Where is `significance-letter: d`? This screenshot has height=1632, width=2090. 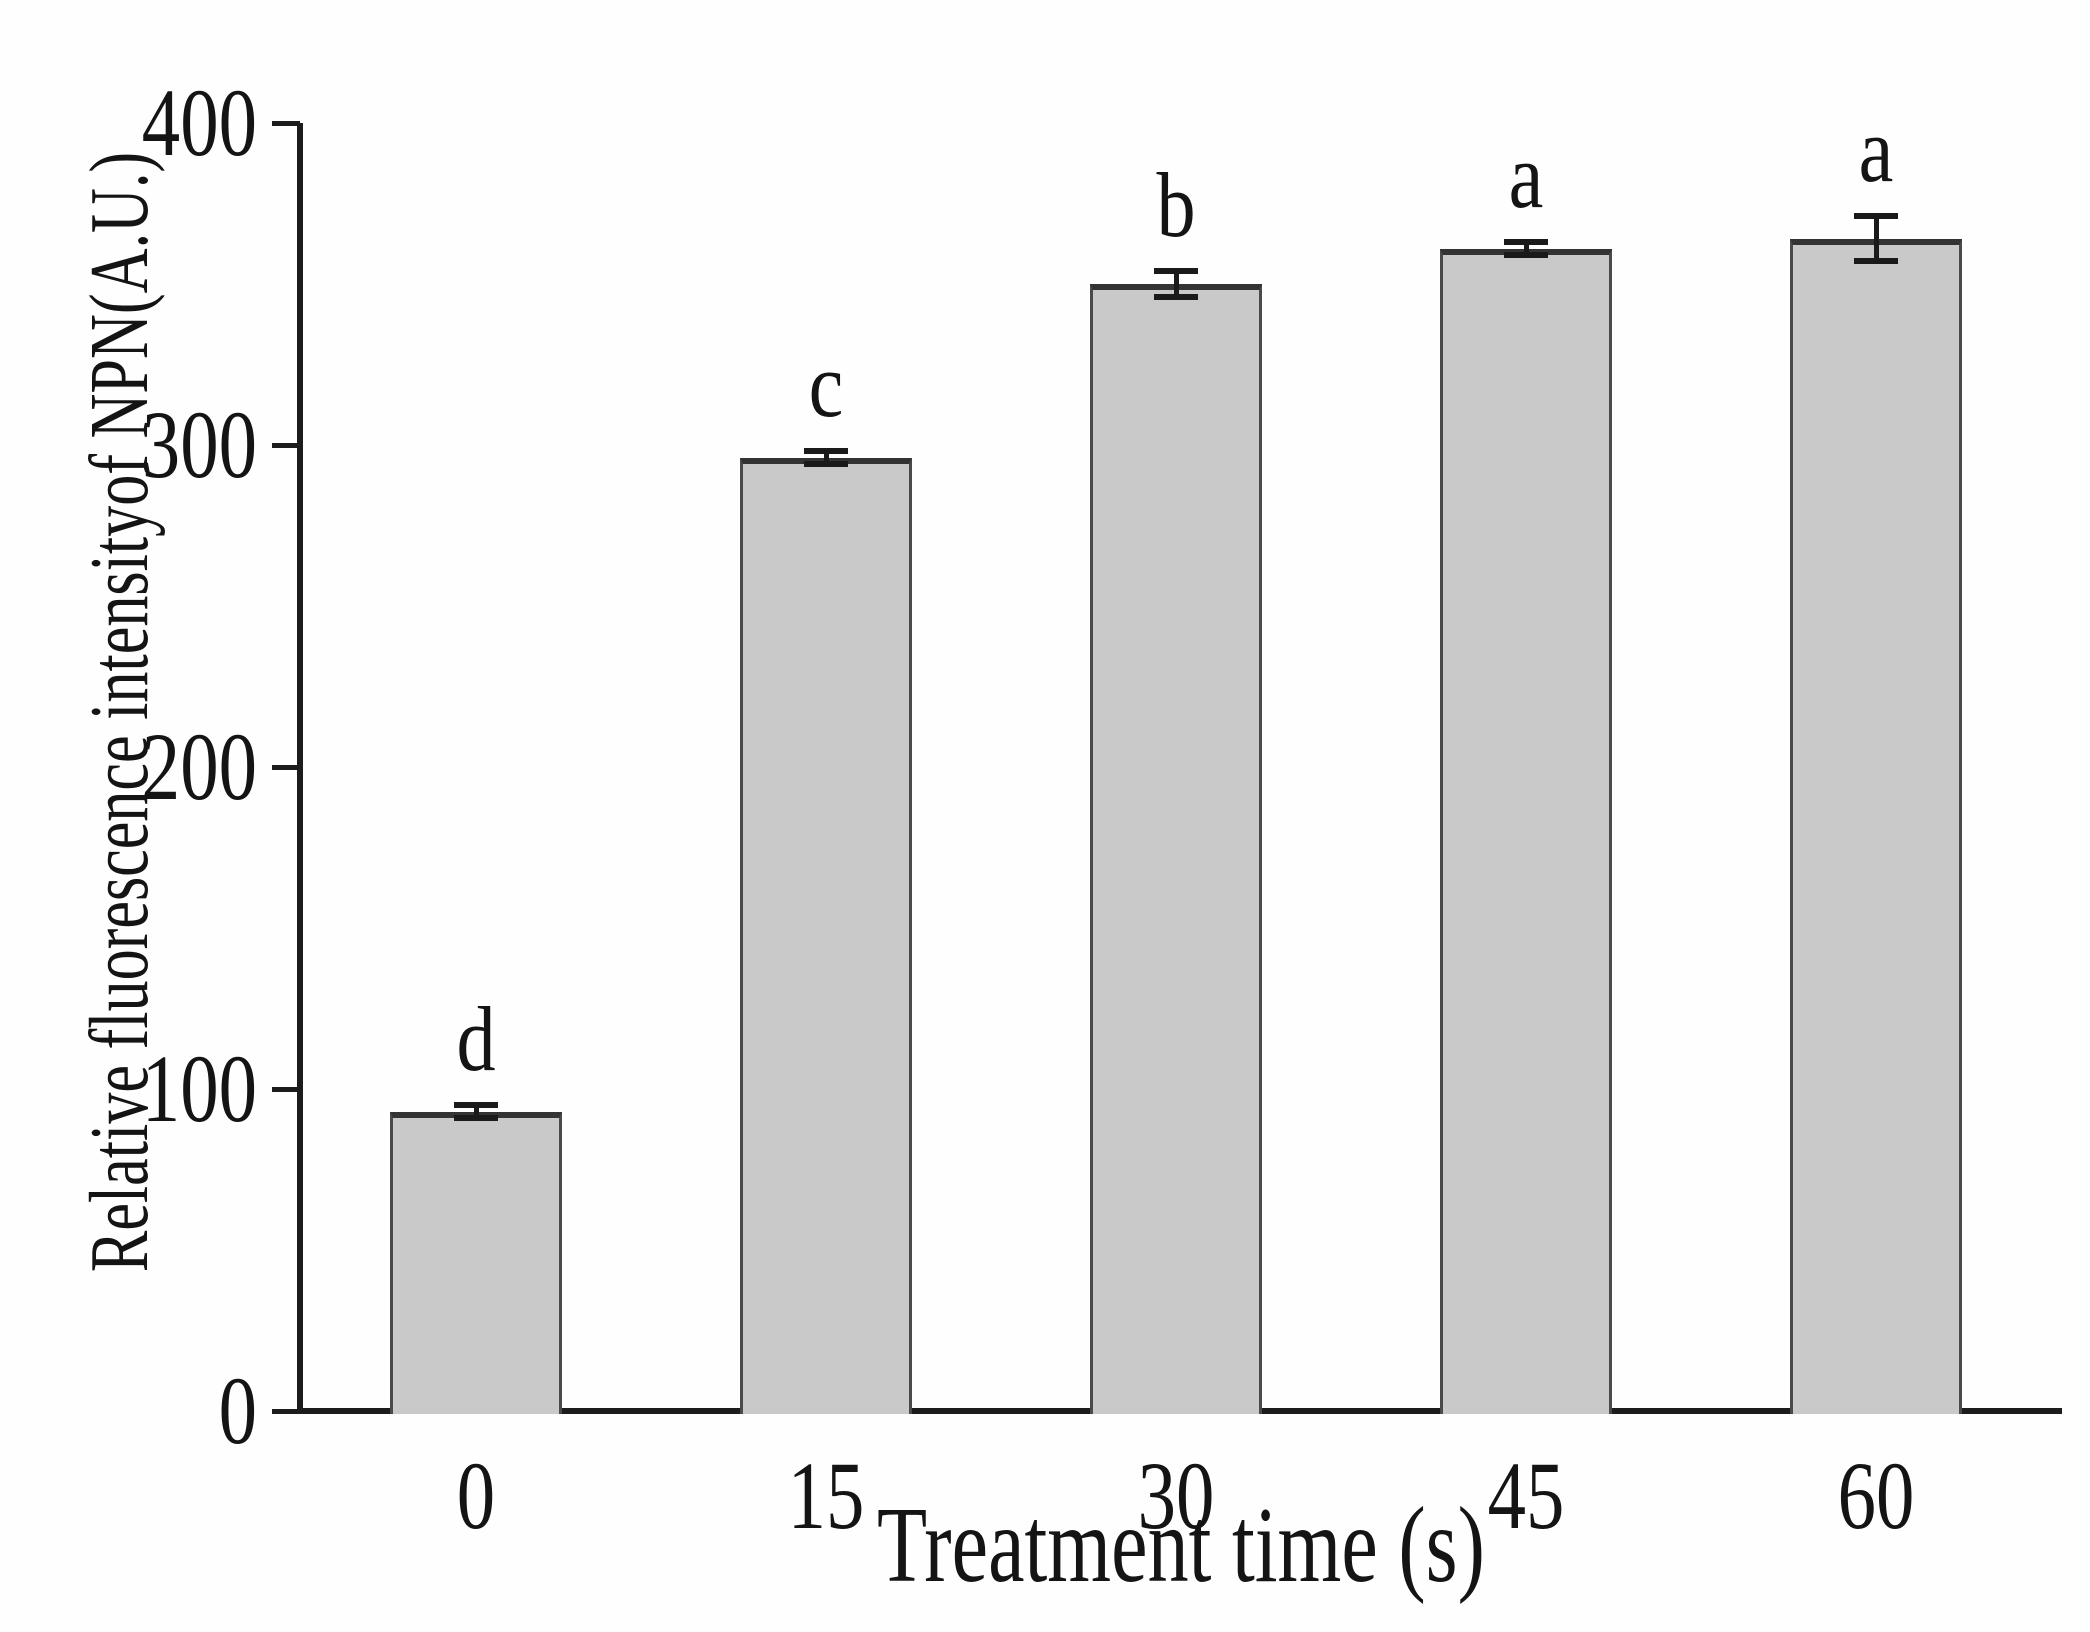
significance-letter: d is located at coordinates (476, 1039).